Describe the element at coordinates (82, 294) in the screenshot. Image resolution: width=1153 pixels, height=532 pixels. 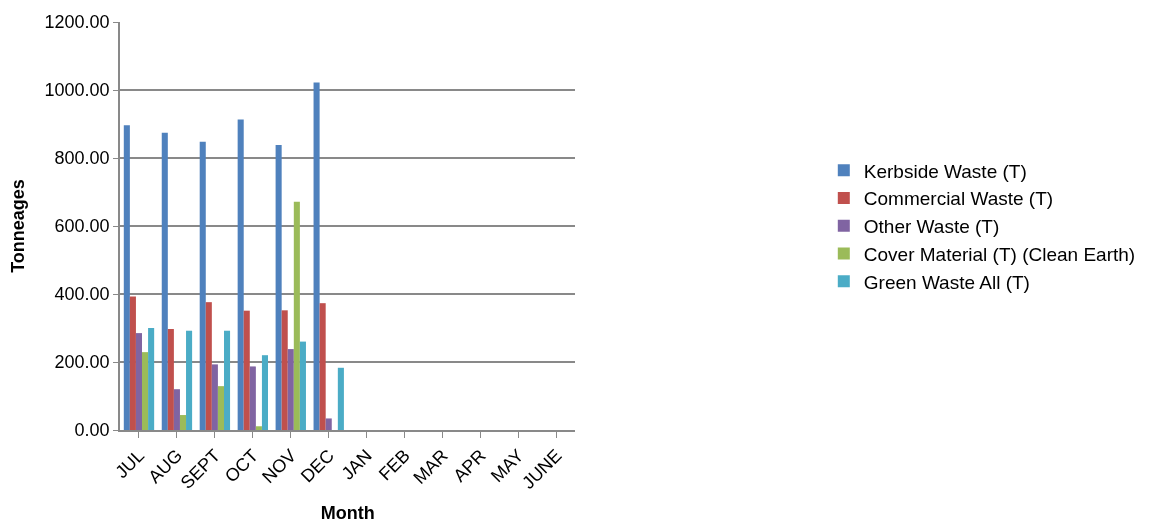
I see `y-tick-label: 400.00` at that location.